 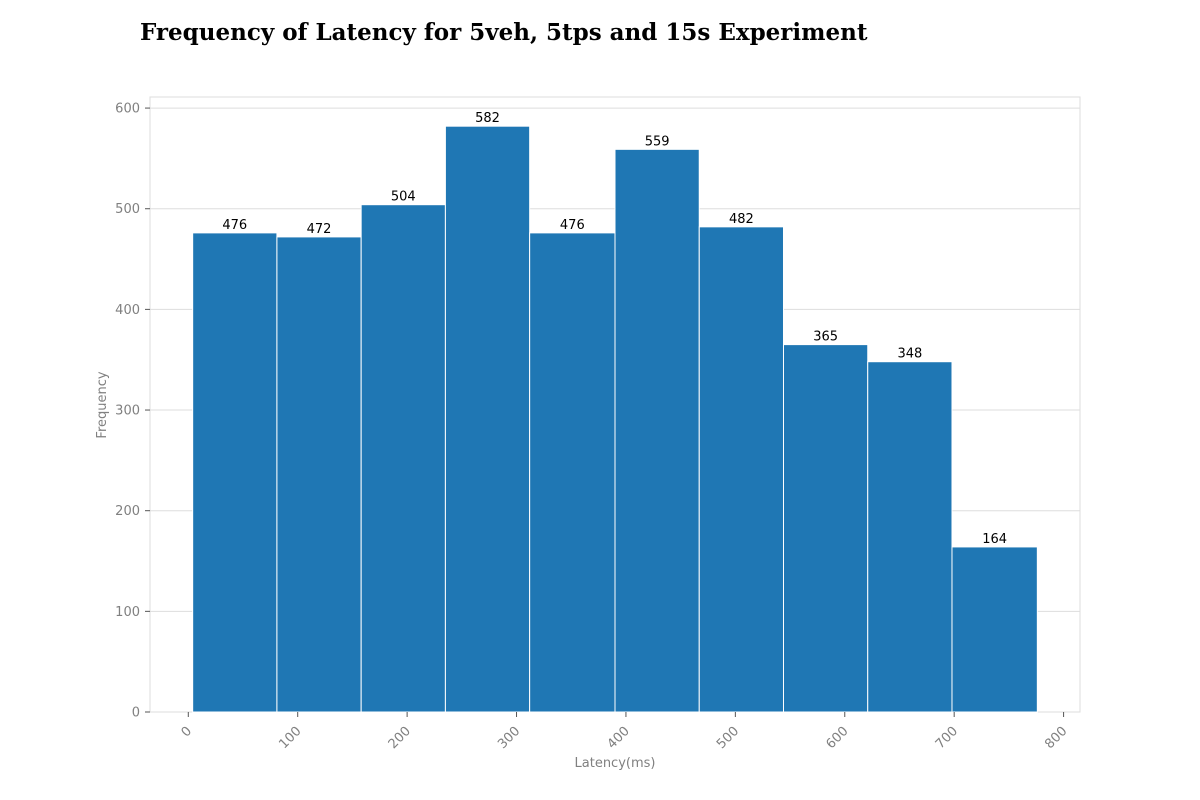 What do you see at coordinates (127, 511) in the screenshot?
I see `y-tick-label: 200` at bounding box center [127, 511].